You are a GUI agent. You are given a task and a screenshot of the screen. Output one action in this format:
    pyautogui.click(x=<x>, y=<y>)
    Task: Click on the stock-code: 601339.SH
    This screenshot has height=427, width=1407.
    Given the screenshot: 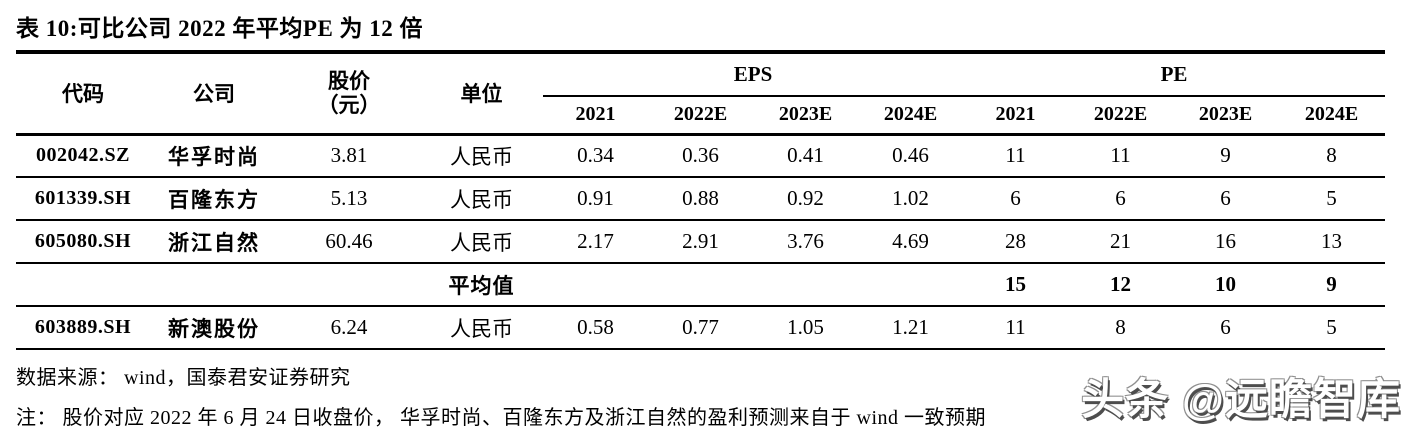 What is the action you would take?
    pyautogui.click(x=83, y=199)
    